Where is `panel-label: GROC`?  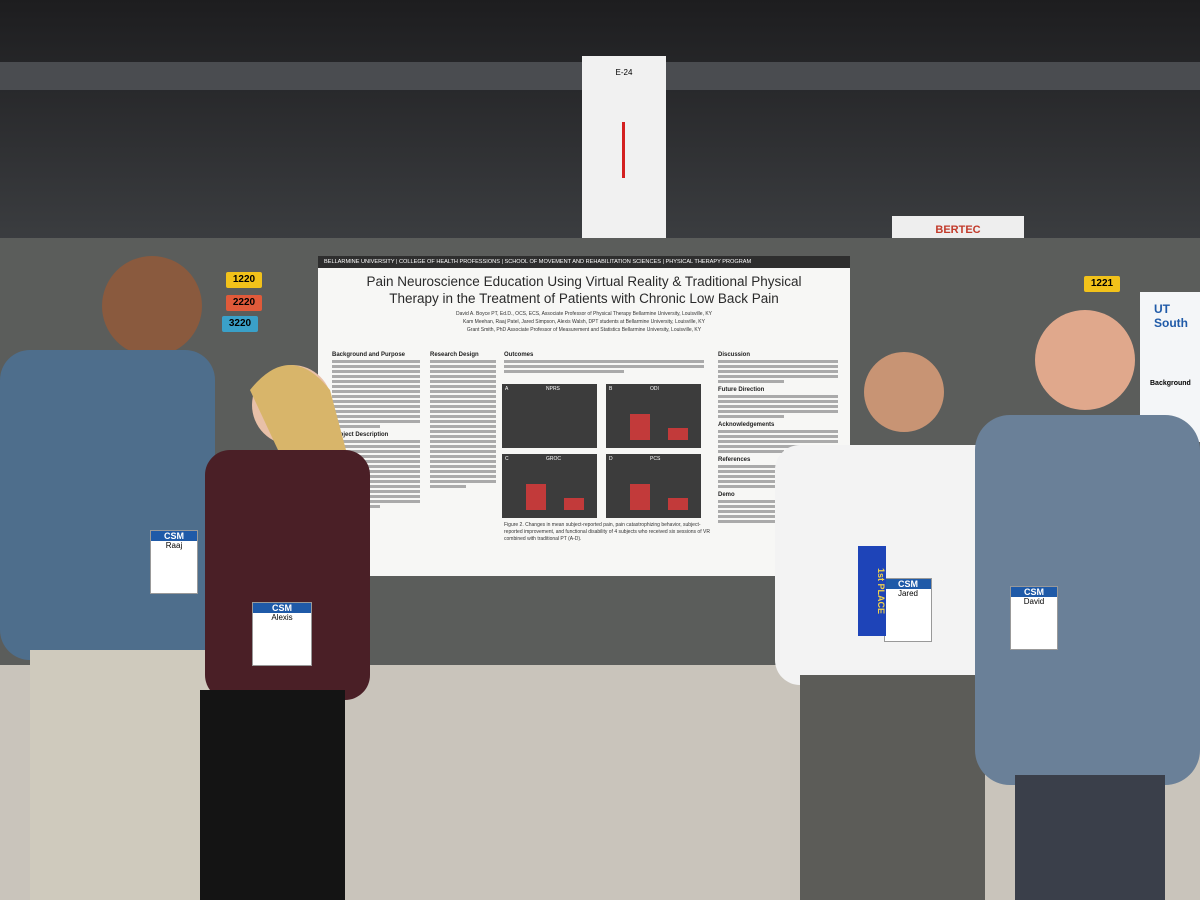 panel-label: GROC is located at coordinates (553, 459).